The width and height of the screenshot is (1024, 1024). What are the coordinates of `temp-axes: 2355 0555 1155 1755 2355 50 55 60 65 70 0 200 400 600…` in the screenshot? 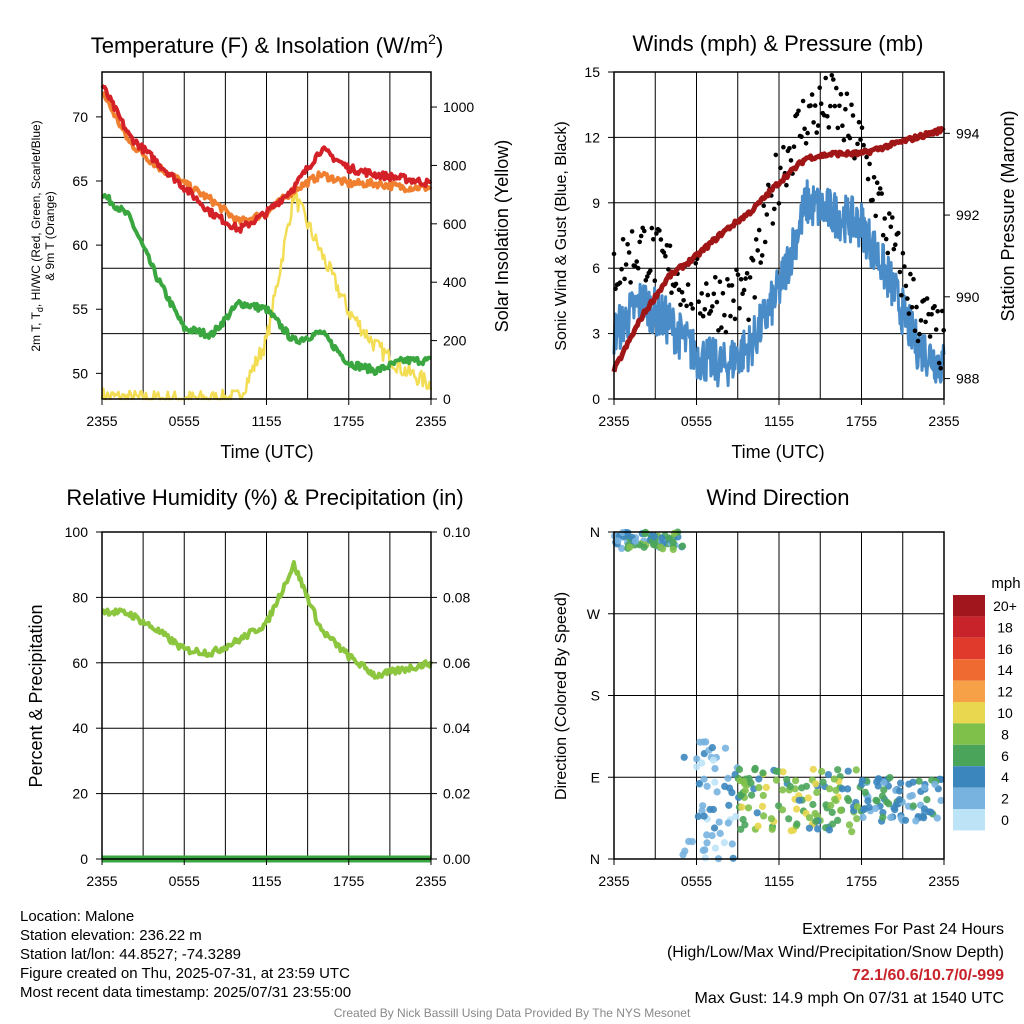 It's located at (273, 264).